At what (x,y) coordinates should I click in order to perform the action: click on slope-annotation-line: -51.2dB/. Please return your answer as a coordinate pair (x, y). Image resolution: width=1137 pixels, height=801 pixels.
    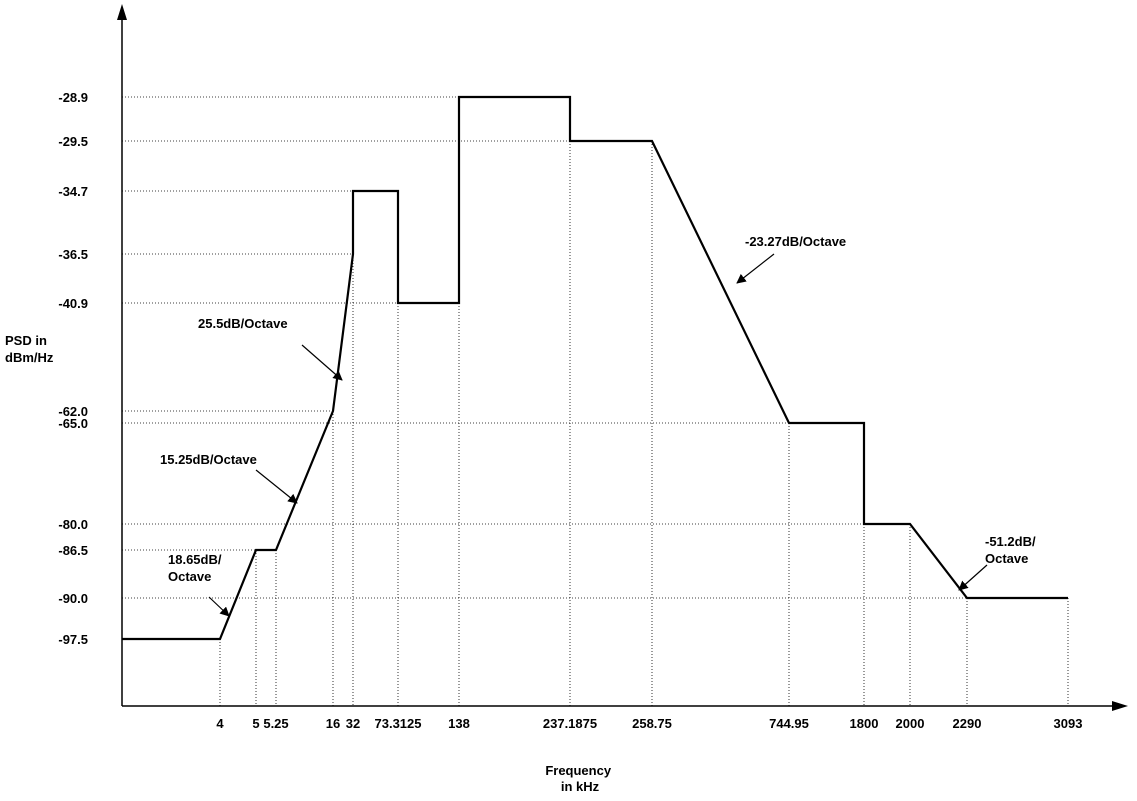
    Looking at the image, I should click on (1010, 541).